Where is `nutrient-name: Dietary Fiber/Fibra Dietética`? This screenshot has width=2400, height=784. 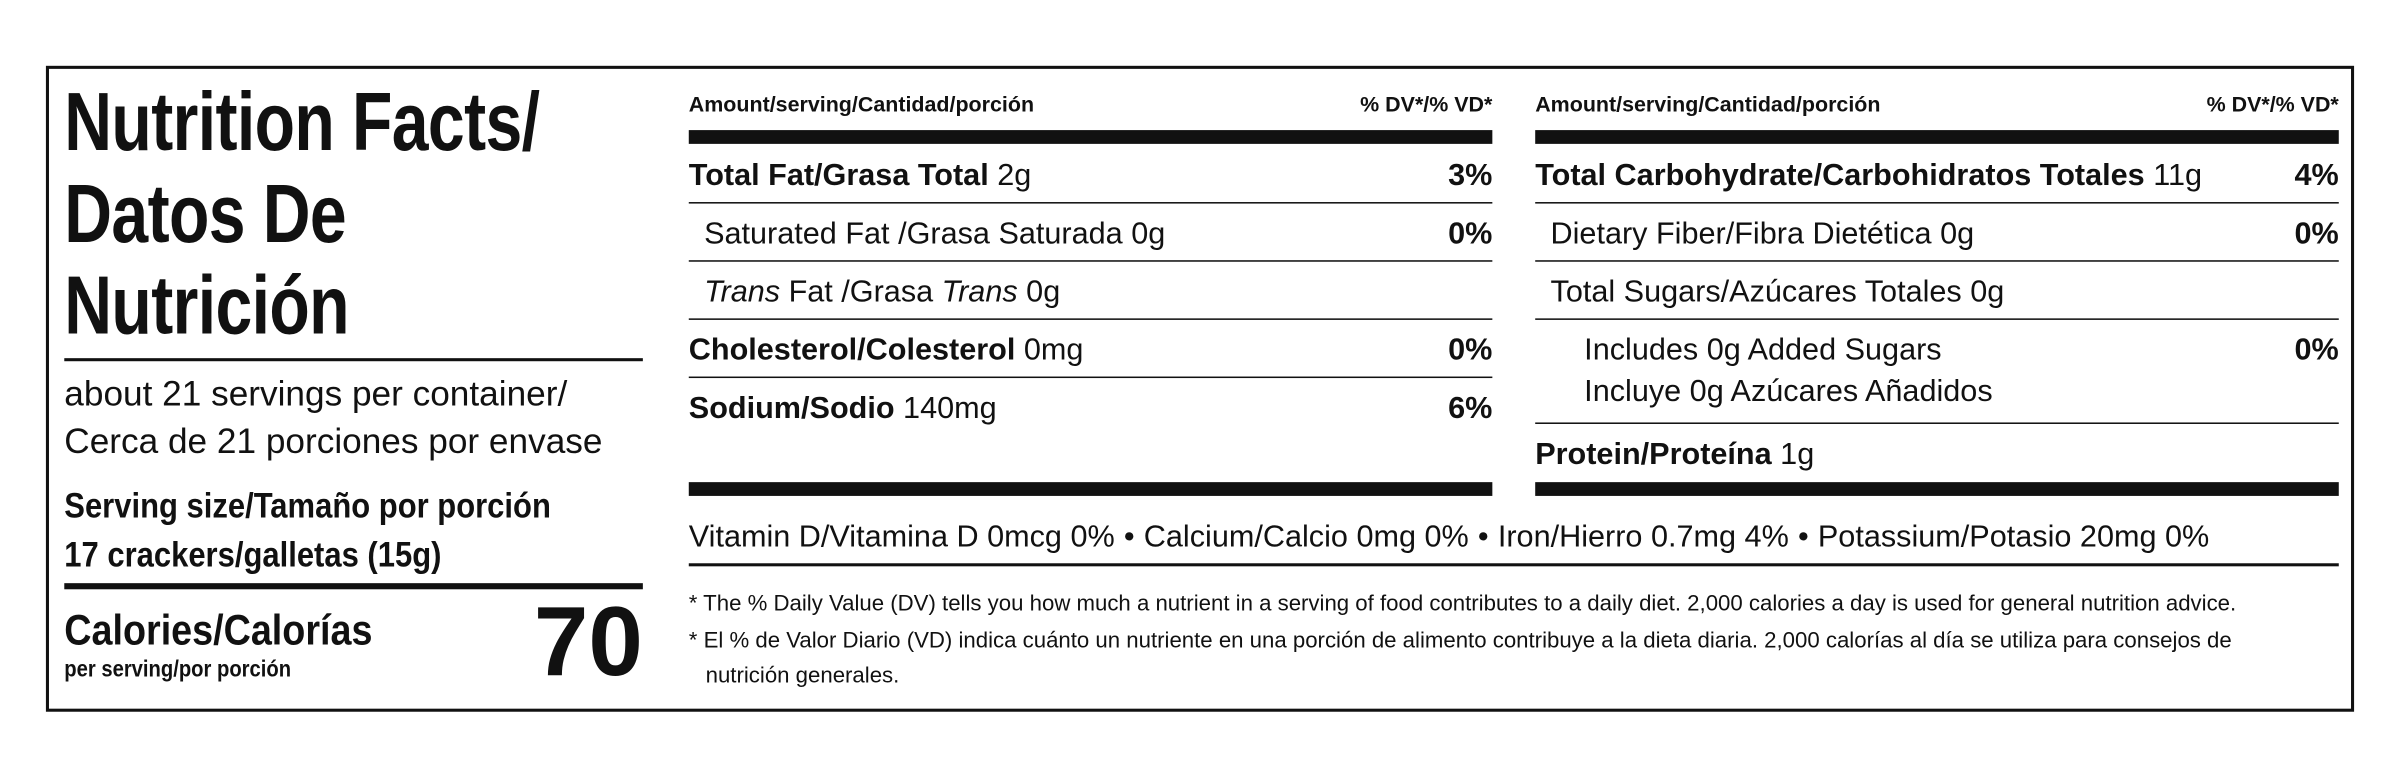 nutrient-name: Dietary Fiber/Fibra Dietética is located at coordinates (1741, 234).